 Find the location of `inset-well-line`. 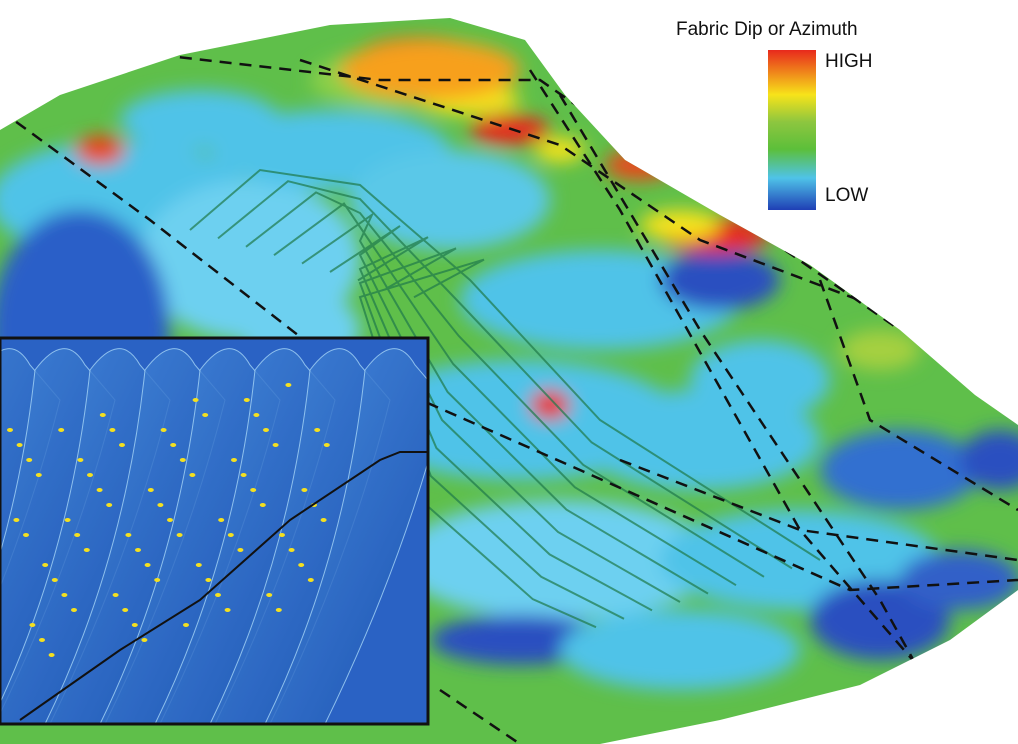

inset-well-line is located at coordinates (223, 586).